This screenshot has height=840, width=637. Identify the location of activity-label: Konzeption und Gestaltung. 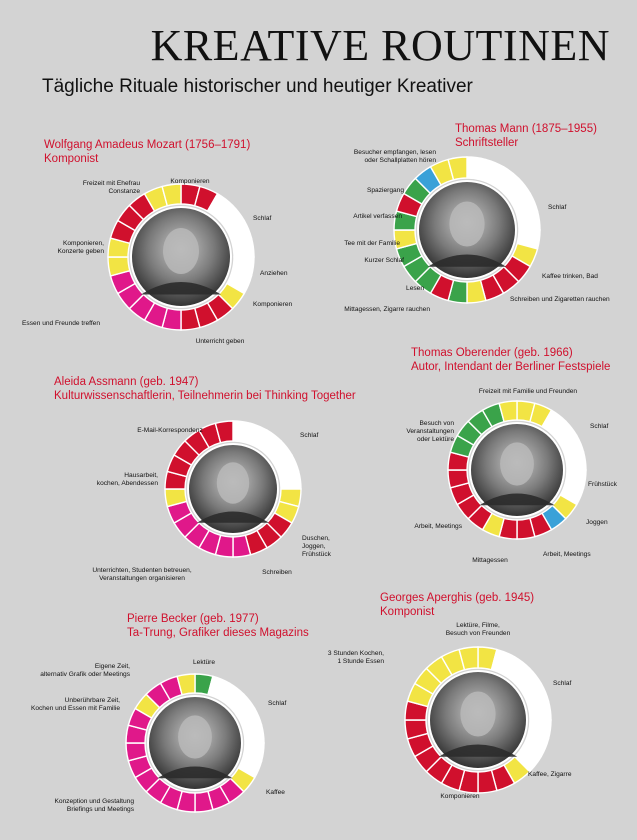
(94, 801).